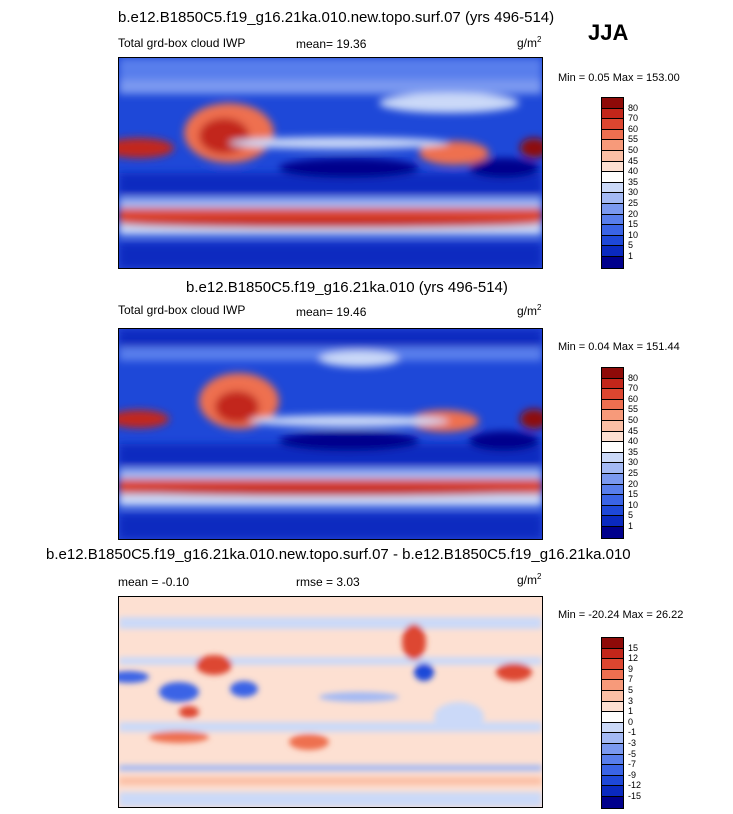 This screenshot has height=814, width=733. What do you see at coordinates (632, 753) in the screenshot?
I see `colorbar-label: -5` at bounding box center [632, 753].